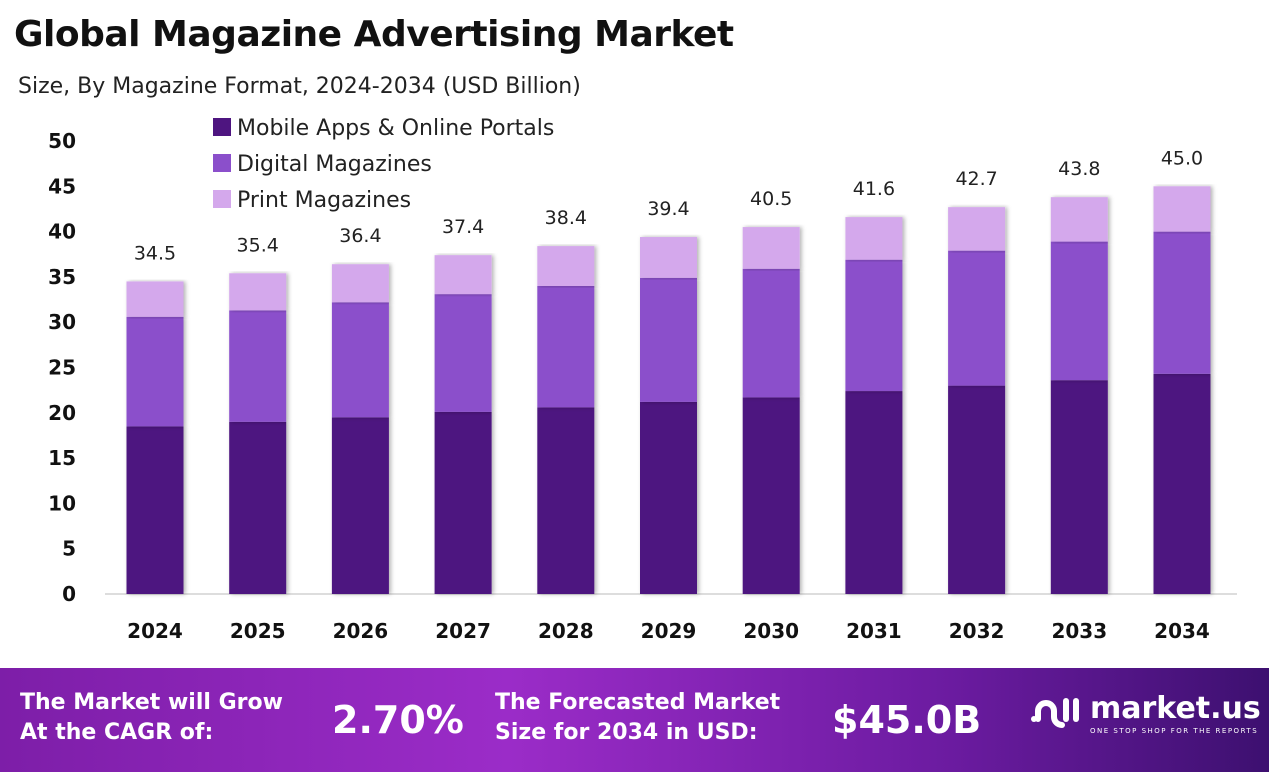 The height and width of the screenshot is (772, 1269). I want to click on y-tick-label: 35, so click(62, 277).